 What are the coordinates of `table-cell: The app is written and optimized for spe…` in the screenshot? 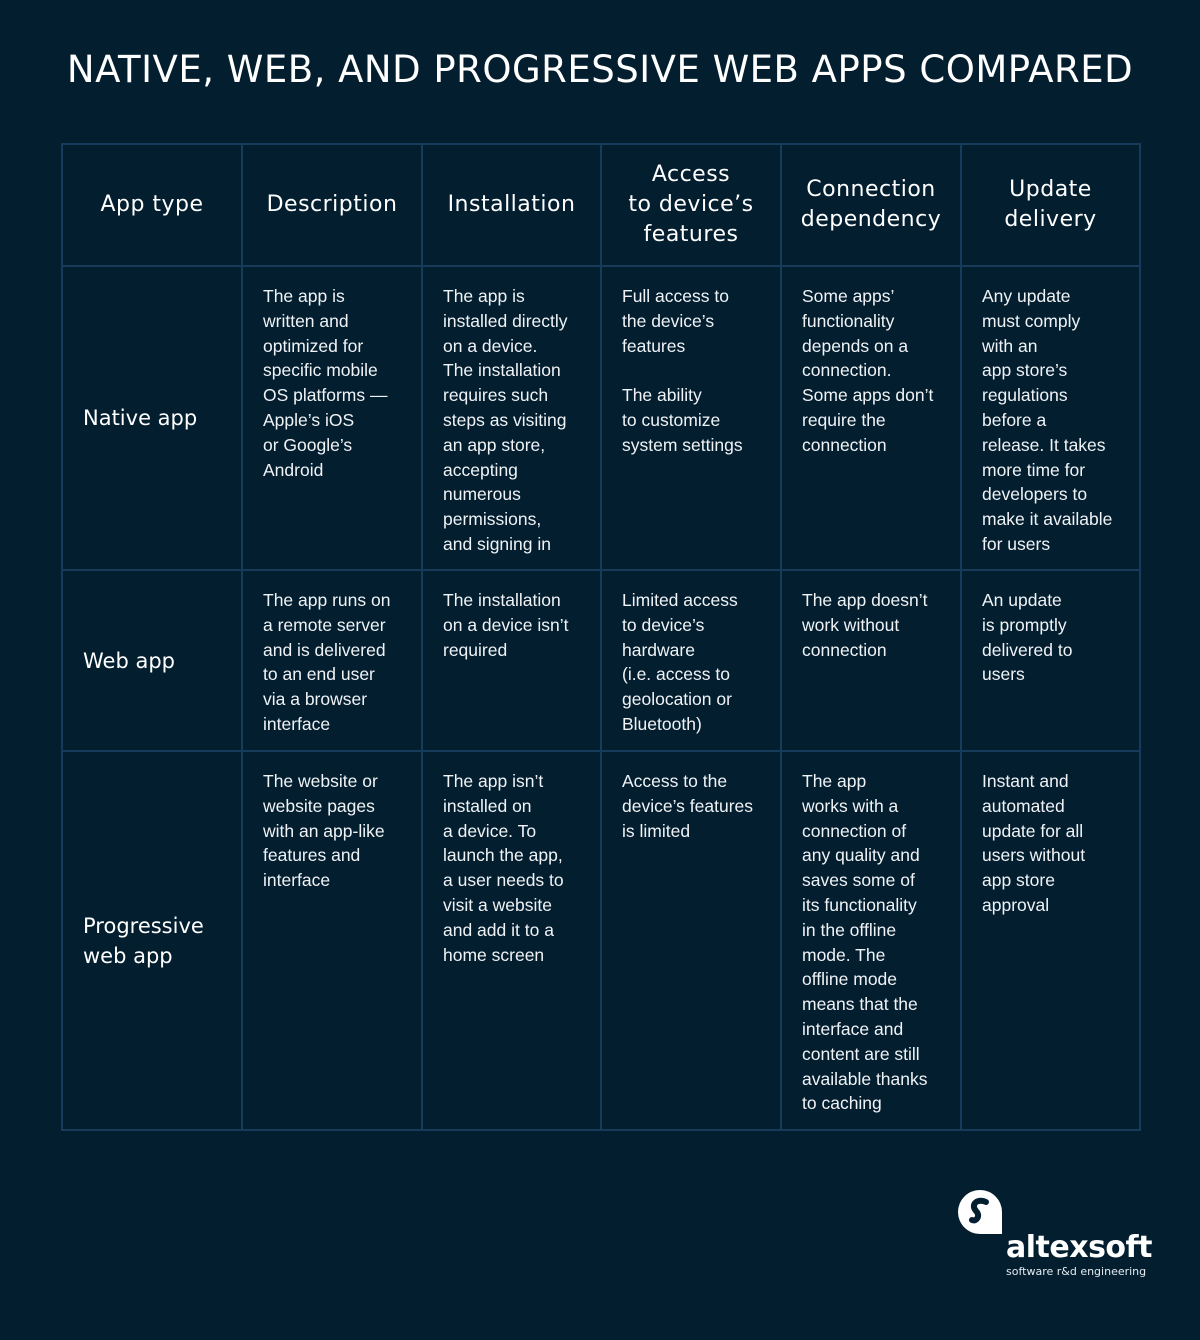 It's located at (332, 418).